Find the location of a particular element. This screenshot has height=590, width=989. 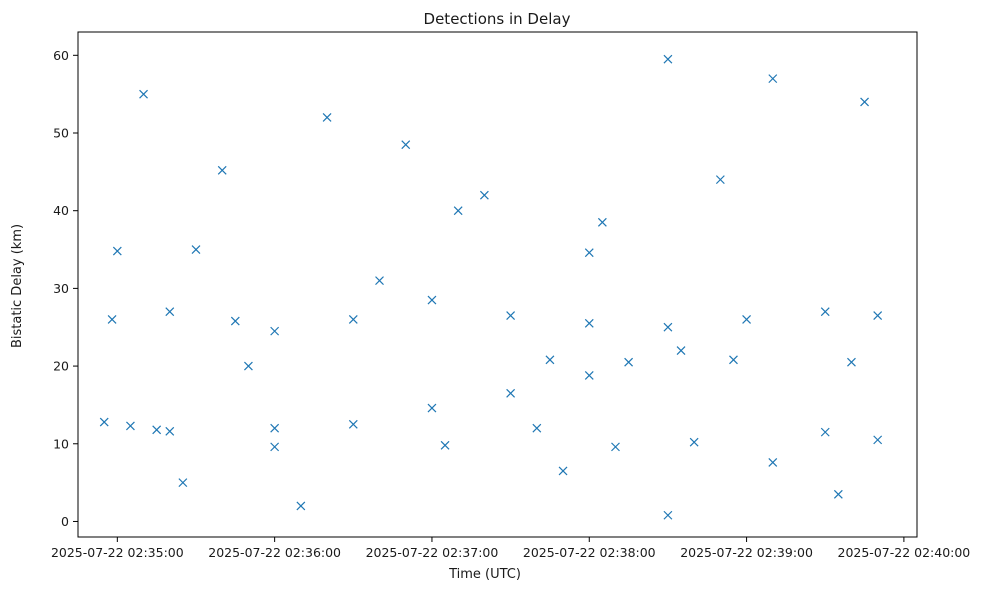

x-tick-label: 2025-07-22 02:37:00 is located at coordinates (432, 552).